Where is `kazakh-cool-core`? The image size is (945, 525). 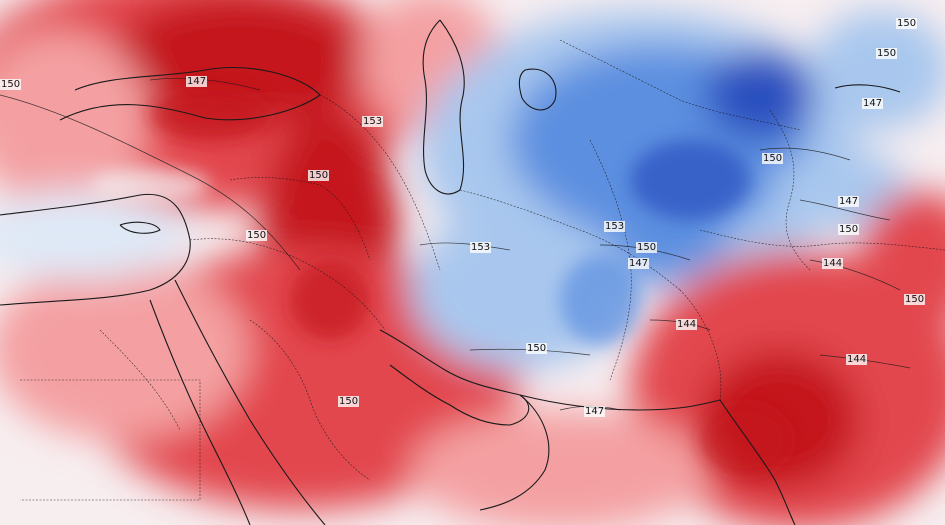
kazakh-cool-core is located at coordinates (760, 95).